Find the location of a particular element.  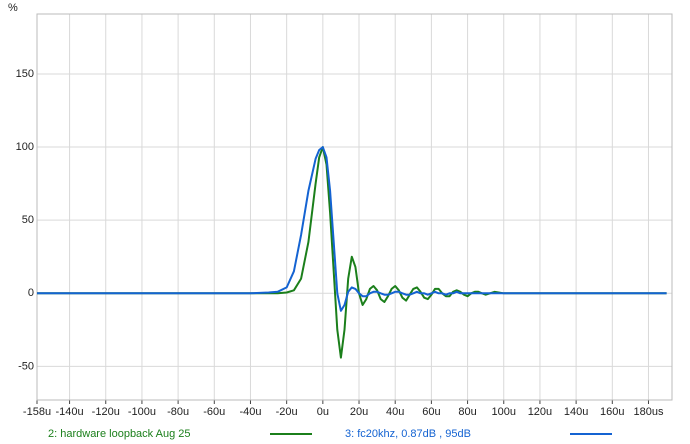

x-tick-label: 60u is located at coordinates (431, 412).